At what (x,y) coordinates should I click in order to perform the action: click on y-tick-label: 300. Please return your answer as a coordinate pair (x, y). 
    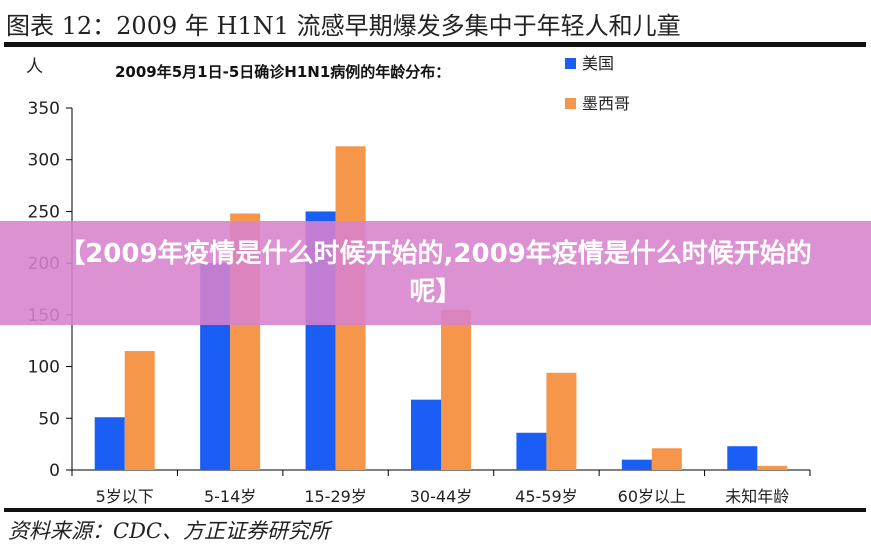
    Looking at the image, I should click on (44, 161).